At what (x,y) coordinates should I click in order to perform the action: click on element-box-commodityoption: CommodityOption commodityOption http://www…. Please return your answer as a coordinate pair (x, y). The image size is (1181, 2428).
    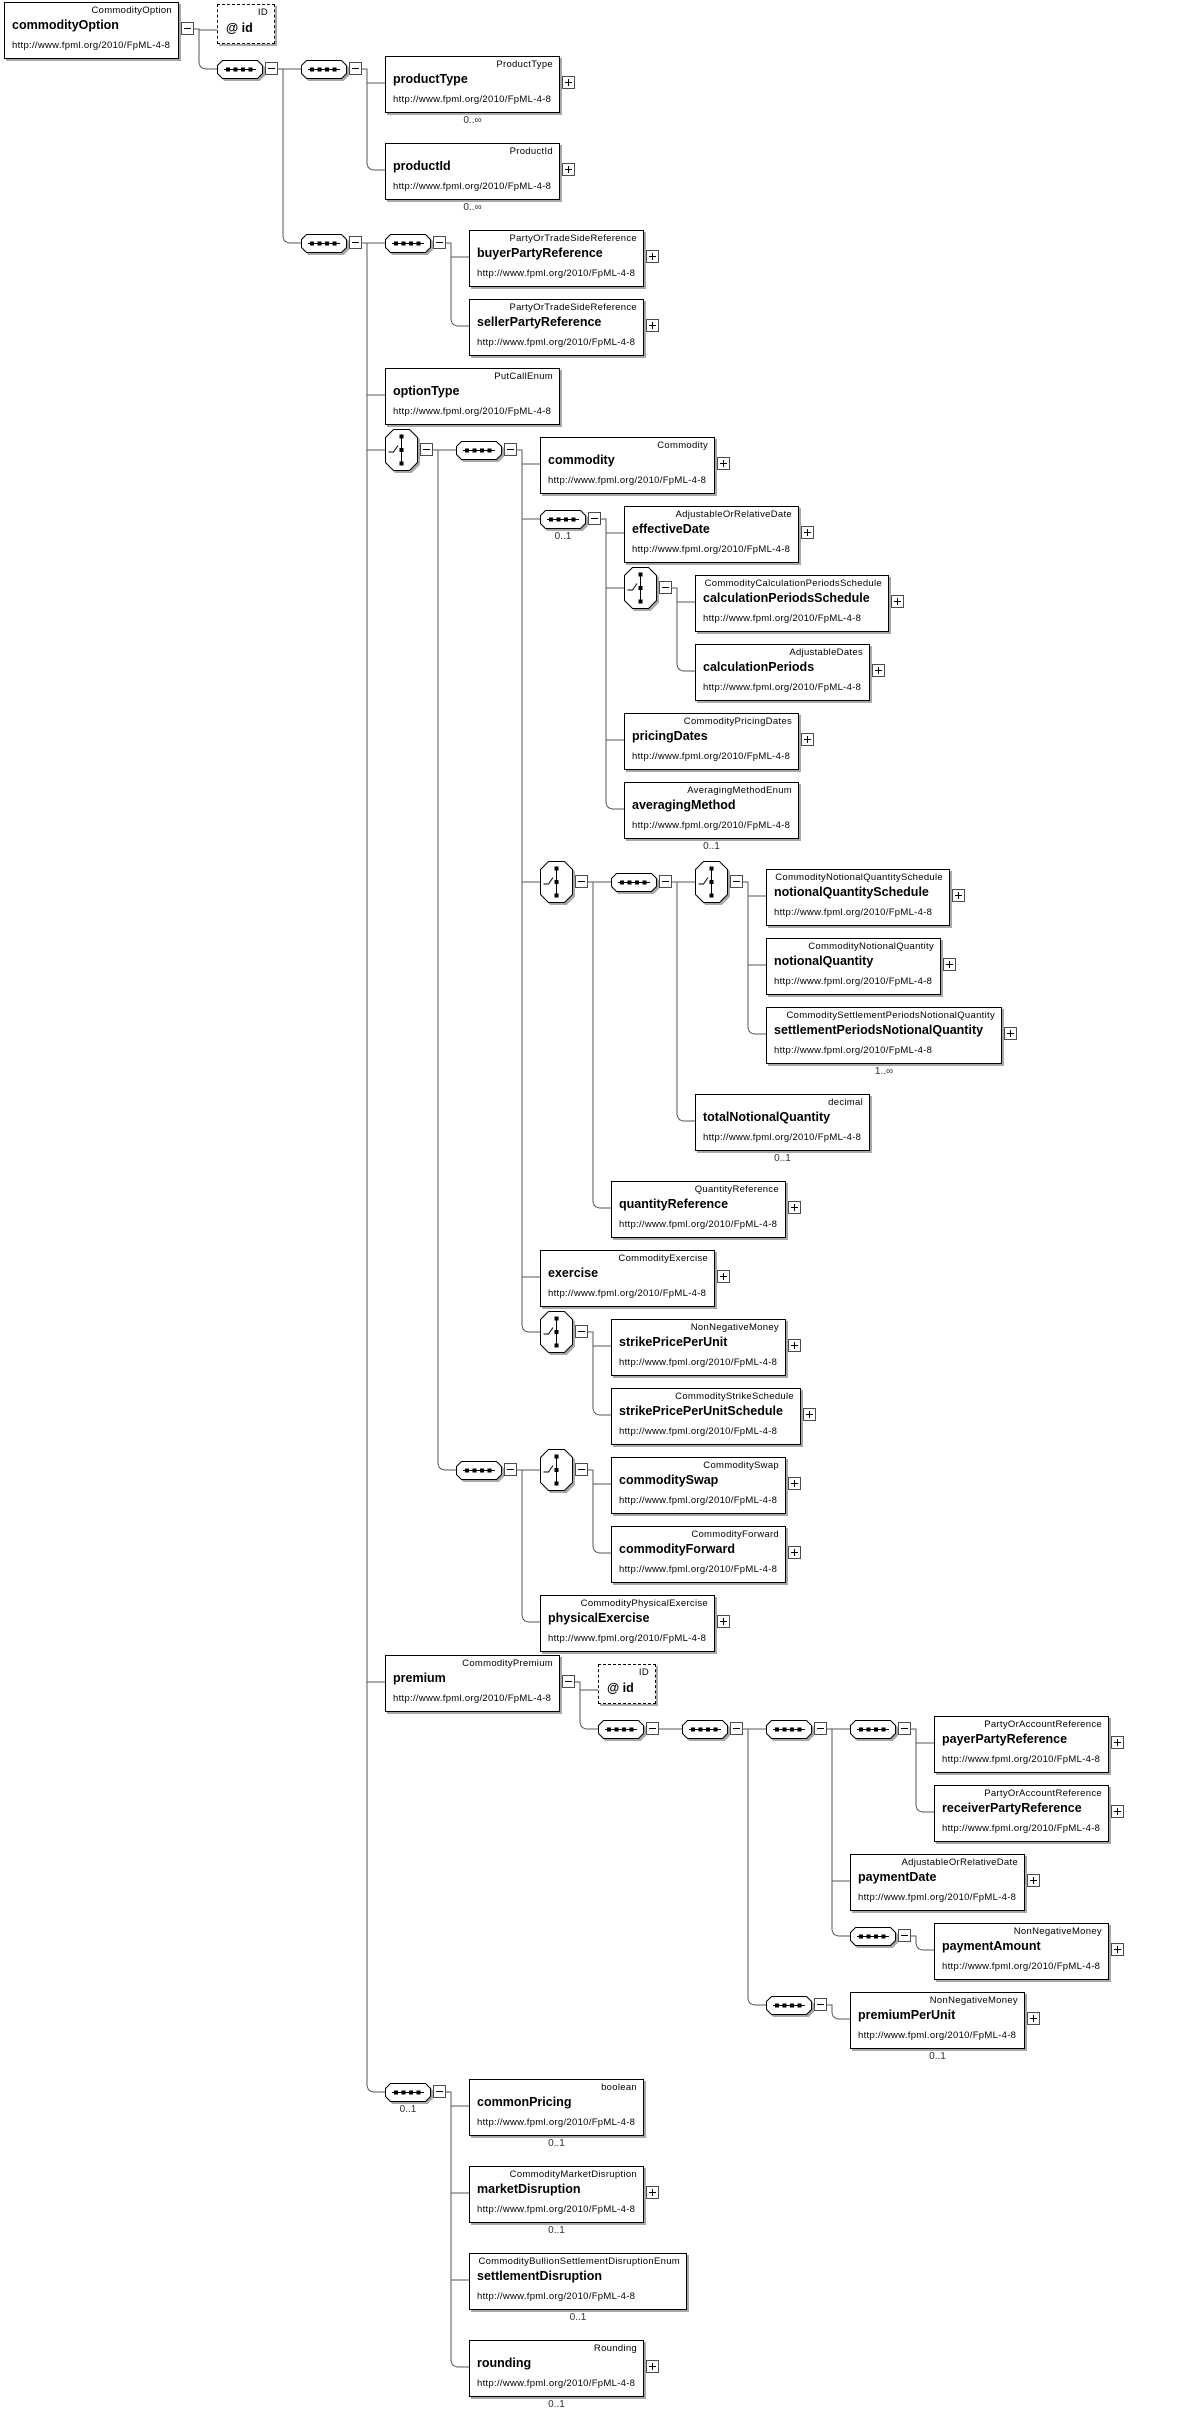
    Looking at the image, I should click on (91, 30).